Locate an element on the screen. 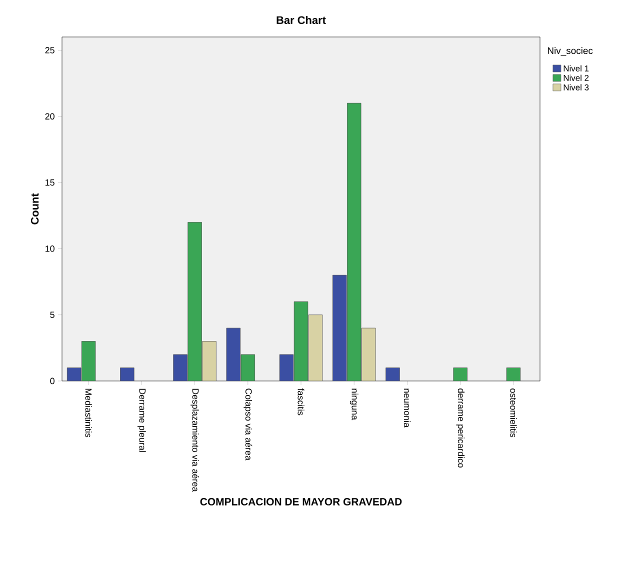  x-tick-label: fascitis is located at coordinates (301, 402).